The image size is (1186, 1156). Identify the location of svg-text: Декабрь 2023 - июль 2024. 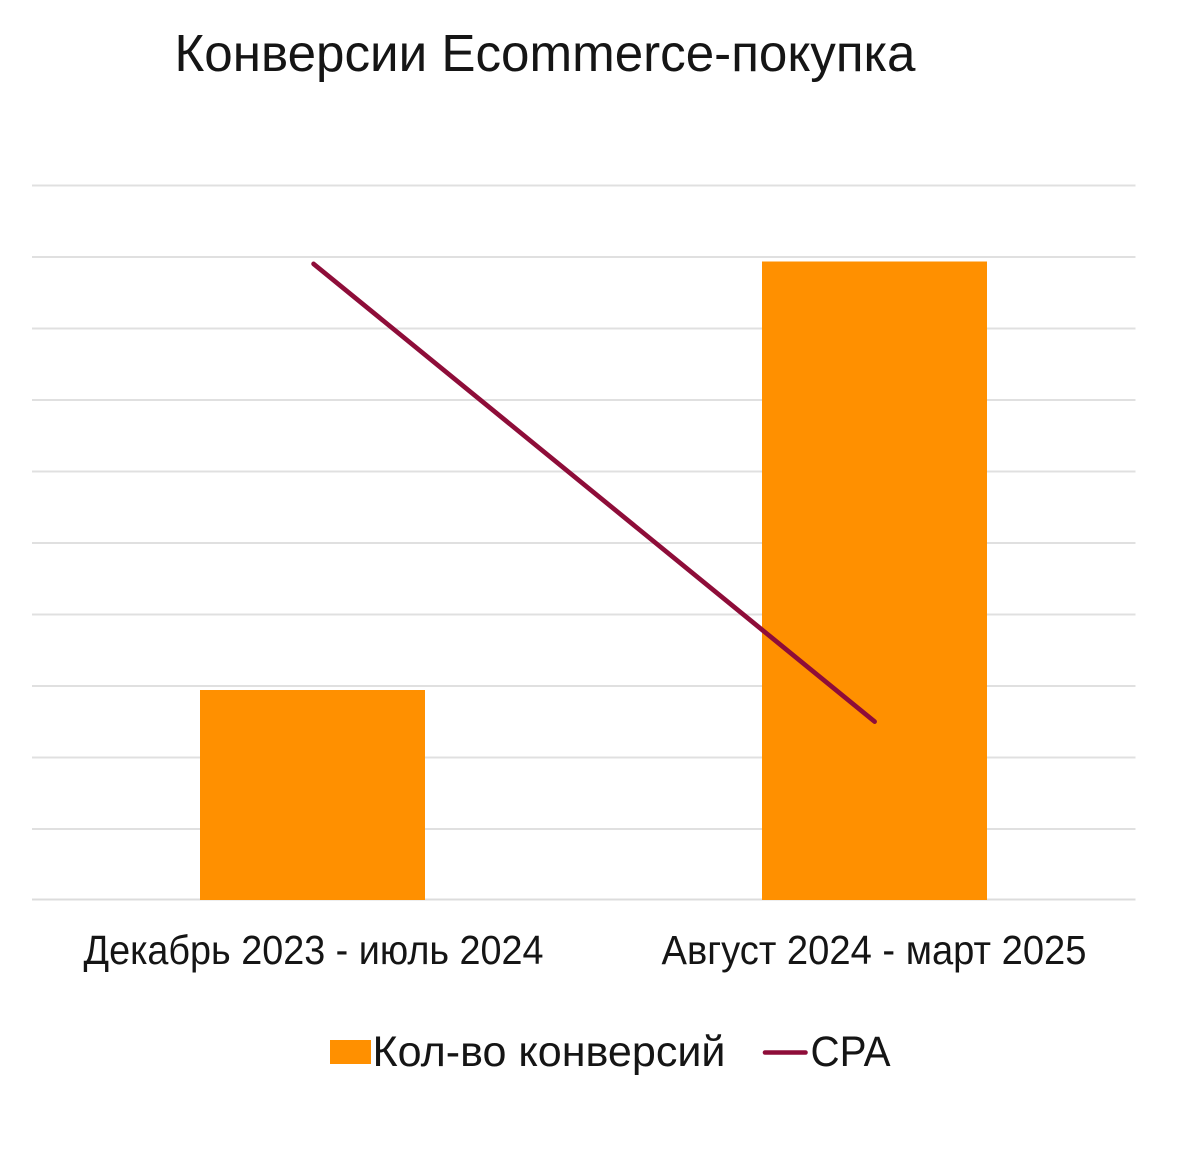
(314, 950).